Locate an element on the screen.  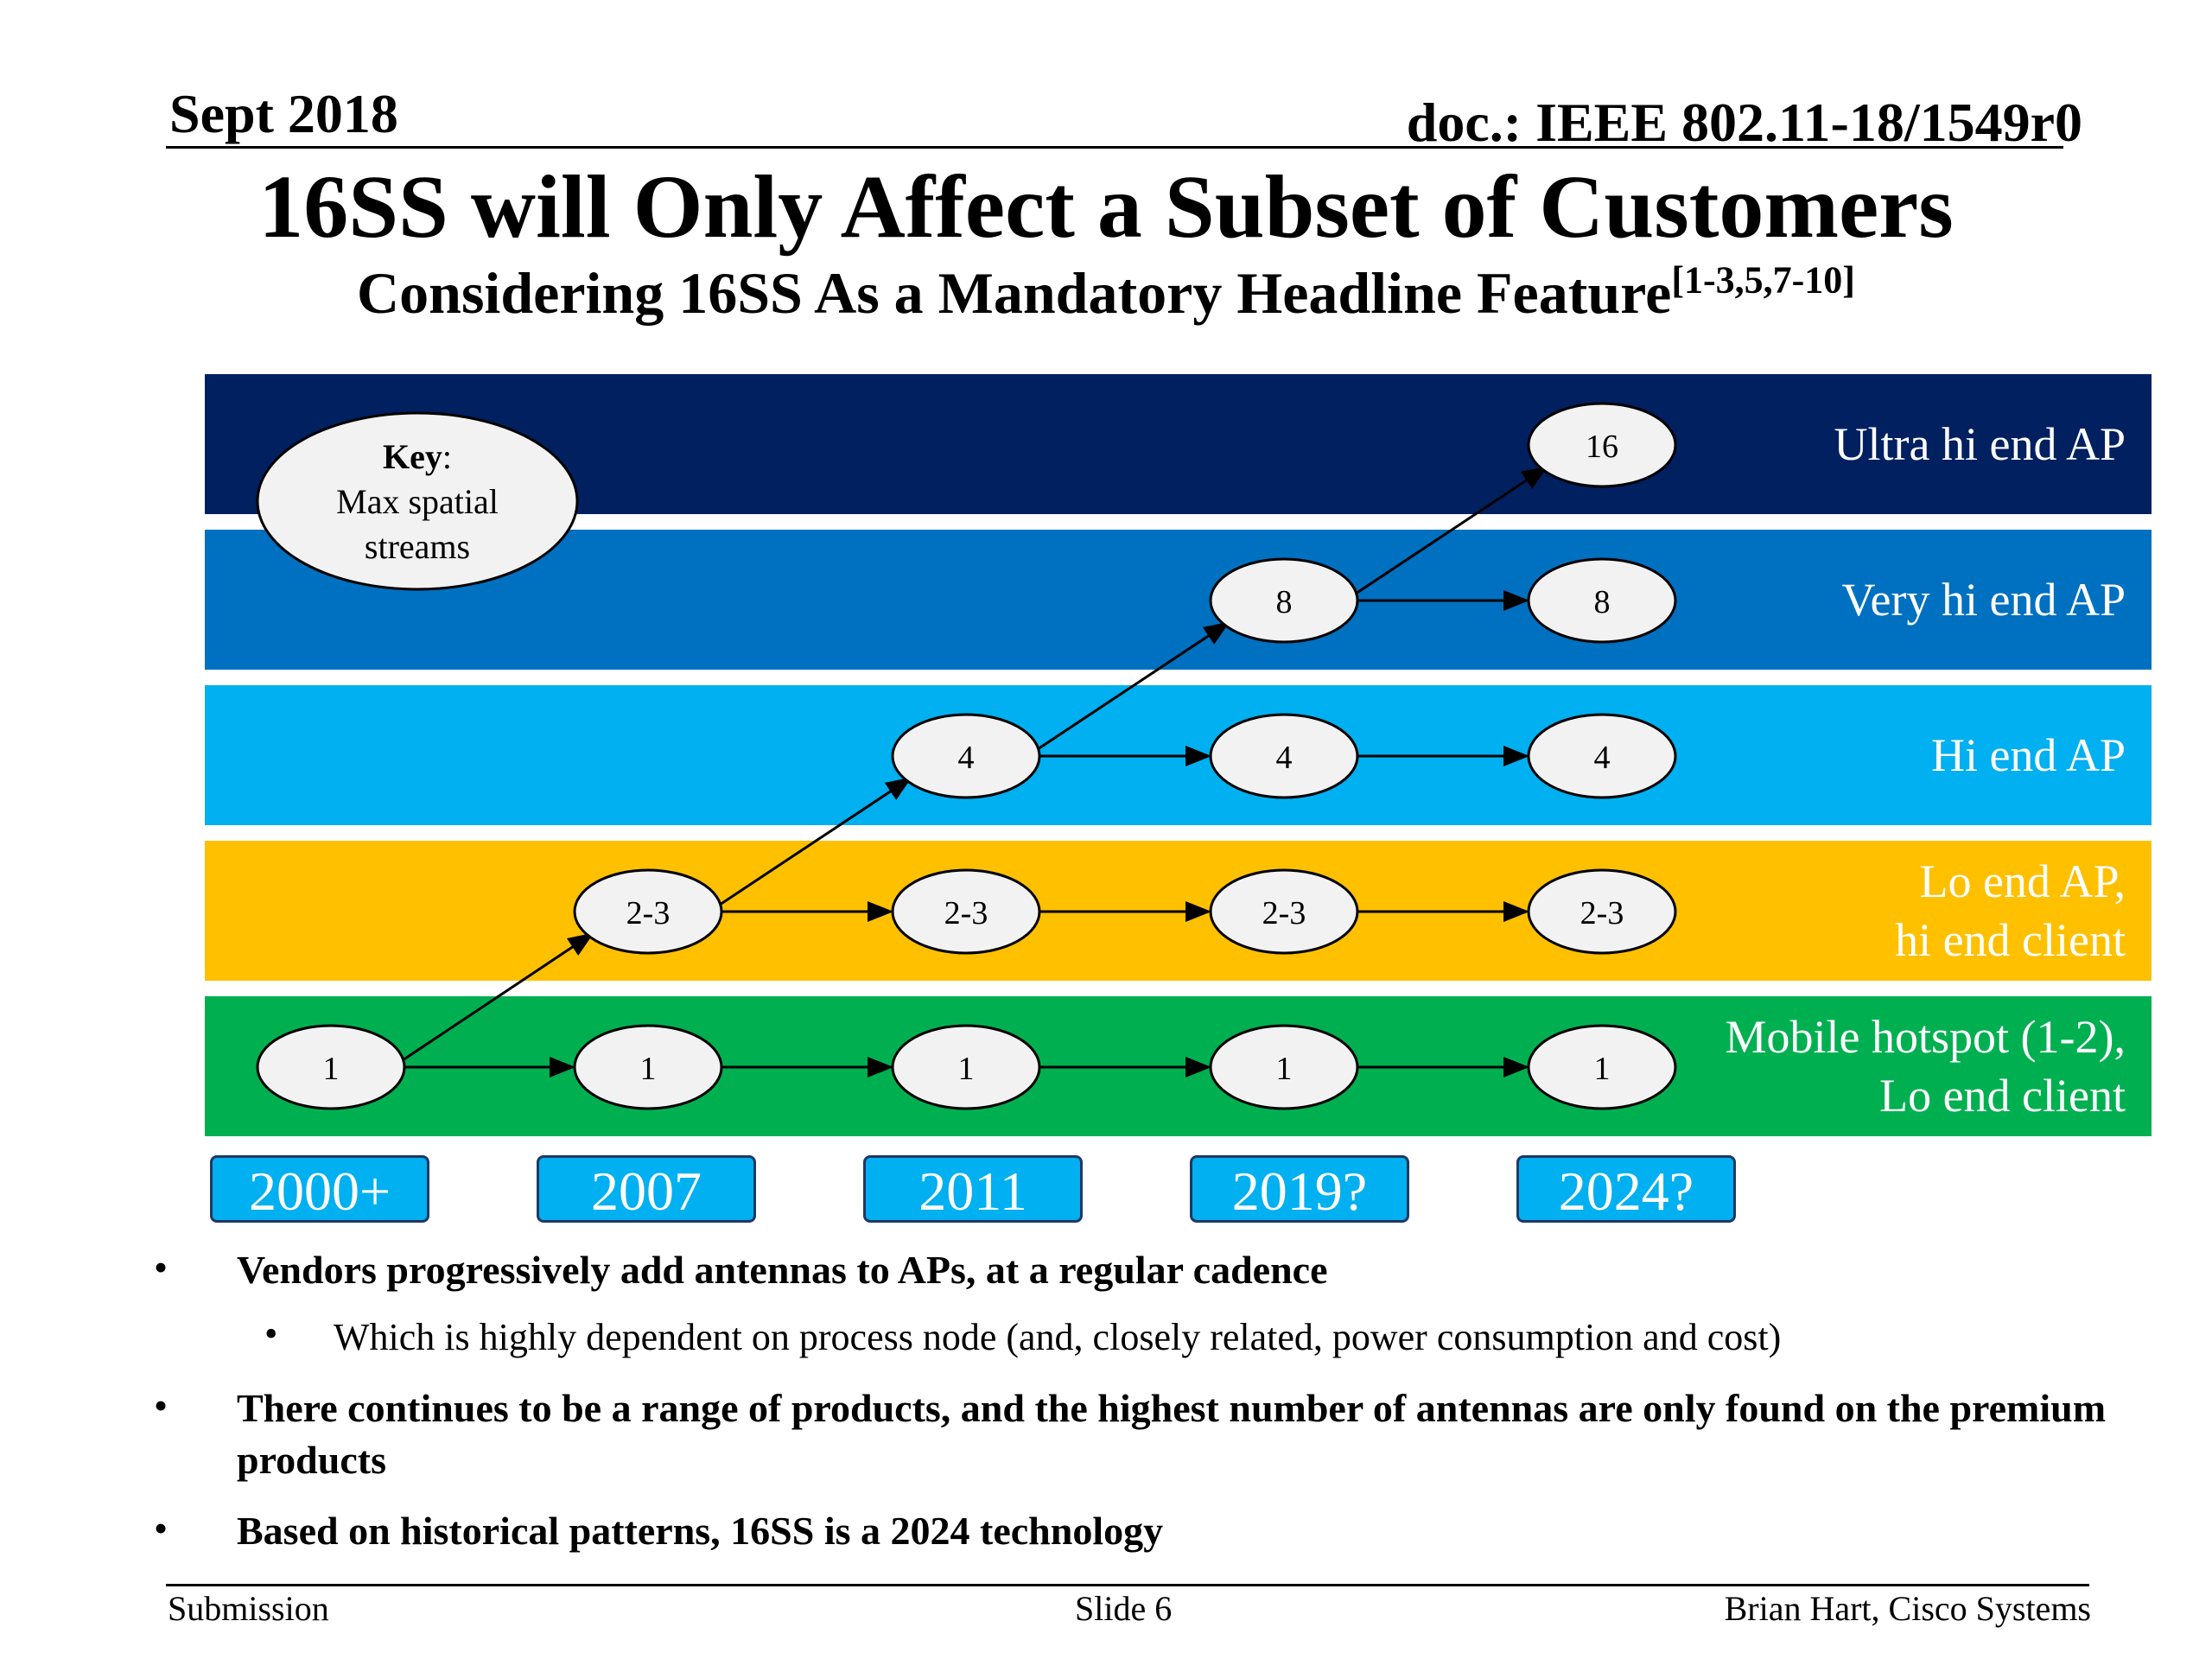
band-label-lo: Lo end AP, hi end client is located at coordinates (2010, 910).